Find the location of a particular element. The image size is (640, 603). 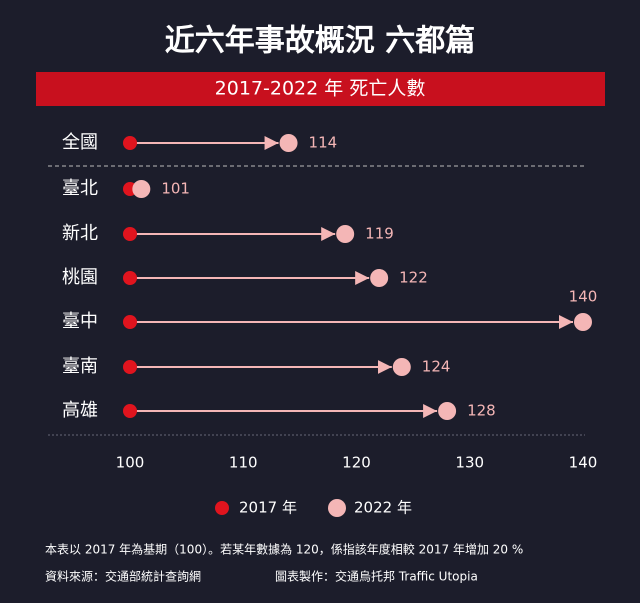

value-label: 101 is located at coordinates (175, 189).